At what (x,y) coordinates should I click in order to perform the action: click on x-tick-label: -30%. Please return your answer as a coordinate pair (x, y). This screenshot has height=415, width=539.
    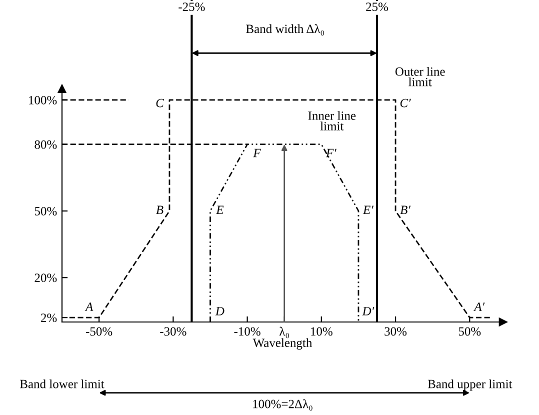
    Looking at the image, I should click on (173, 331).